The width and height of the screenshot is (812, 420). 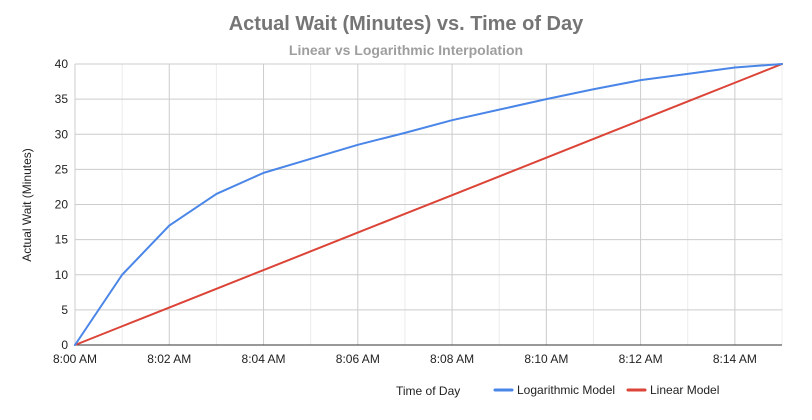 What do you see at coordinates (64, 345) in the screenshot?
I see `y-tick-label: 0` at bounding box center [64, 345].